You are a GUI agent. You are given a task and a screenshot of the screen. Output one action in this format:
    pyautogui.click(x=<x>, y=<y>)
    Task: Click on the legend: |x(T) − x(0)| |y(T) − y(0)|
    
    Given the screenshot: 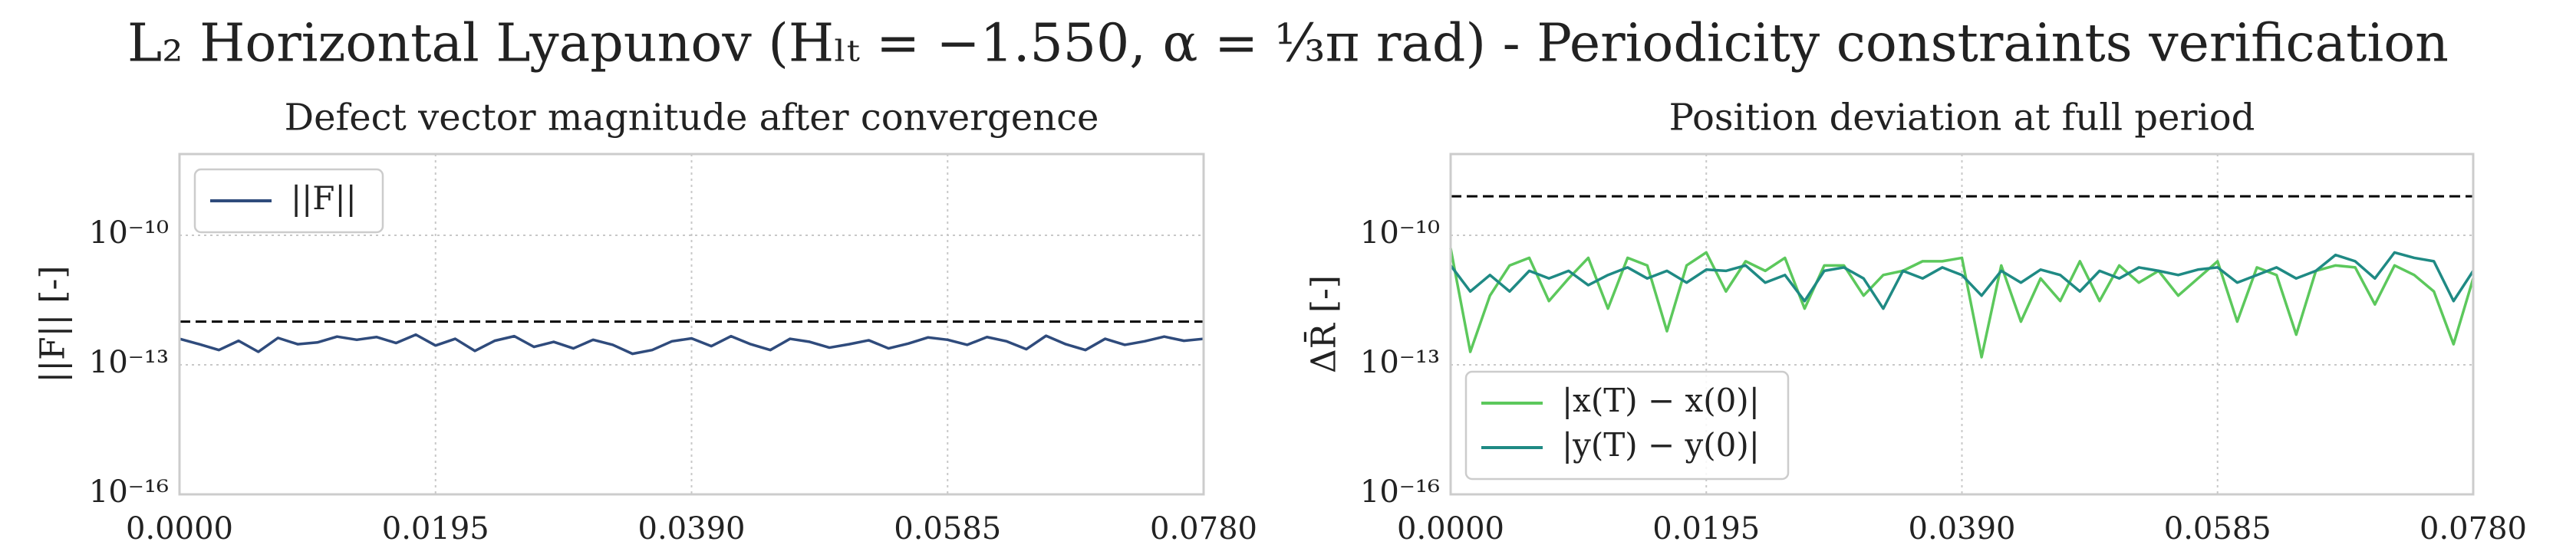 What is the action you would take?
    pyautogui.click(x=1627, y=425)
    